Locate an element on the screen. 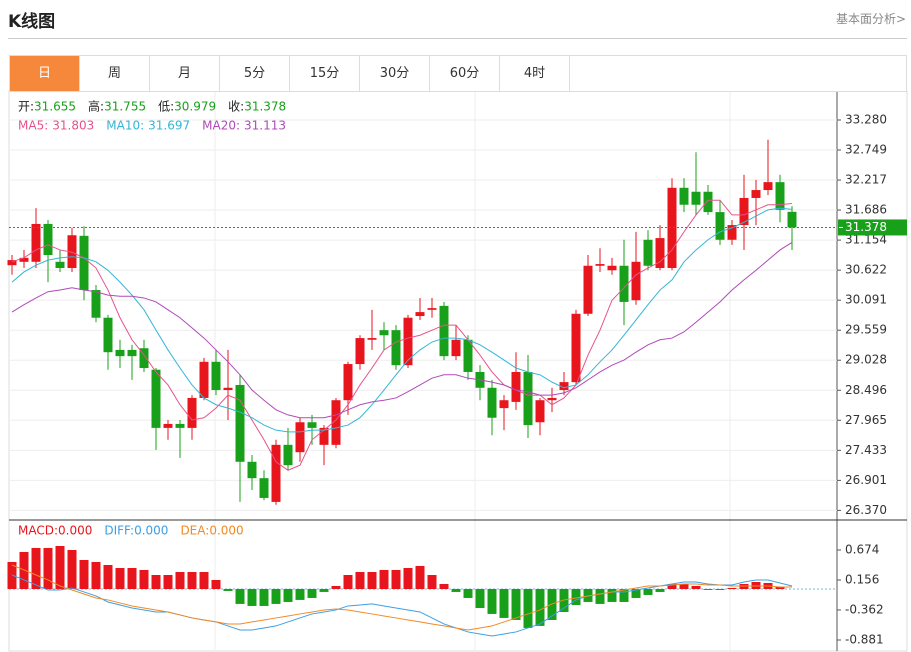 The height and width of the screenshot is (652, 911). info-value: 30.979 is located at coordinates (195, 107).